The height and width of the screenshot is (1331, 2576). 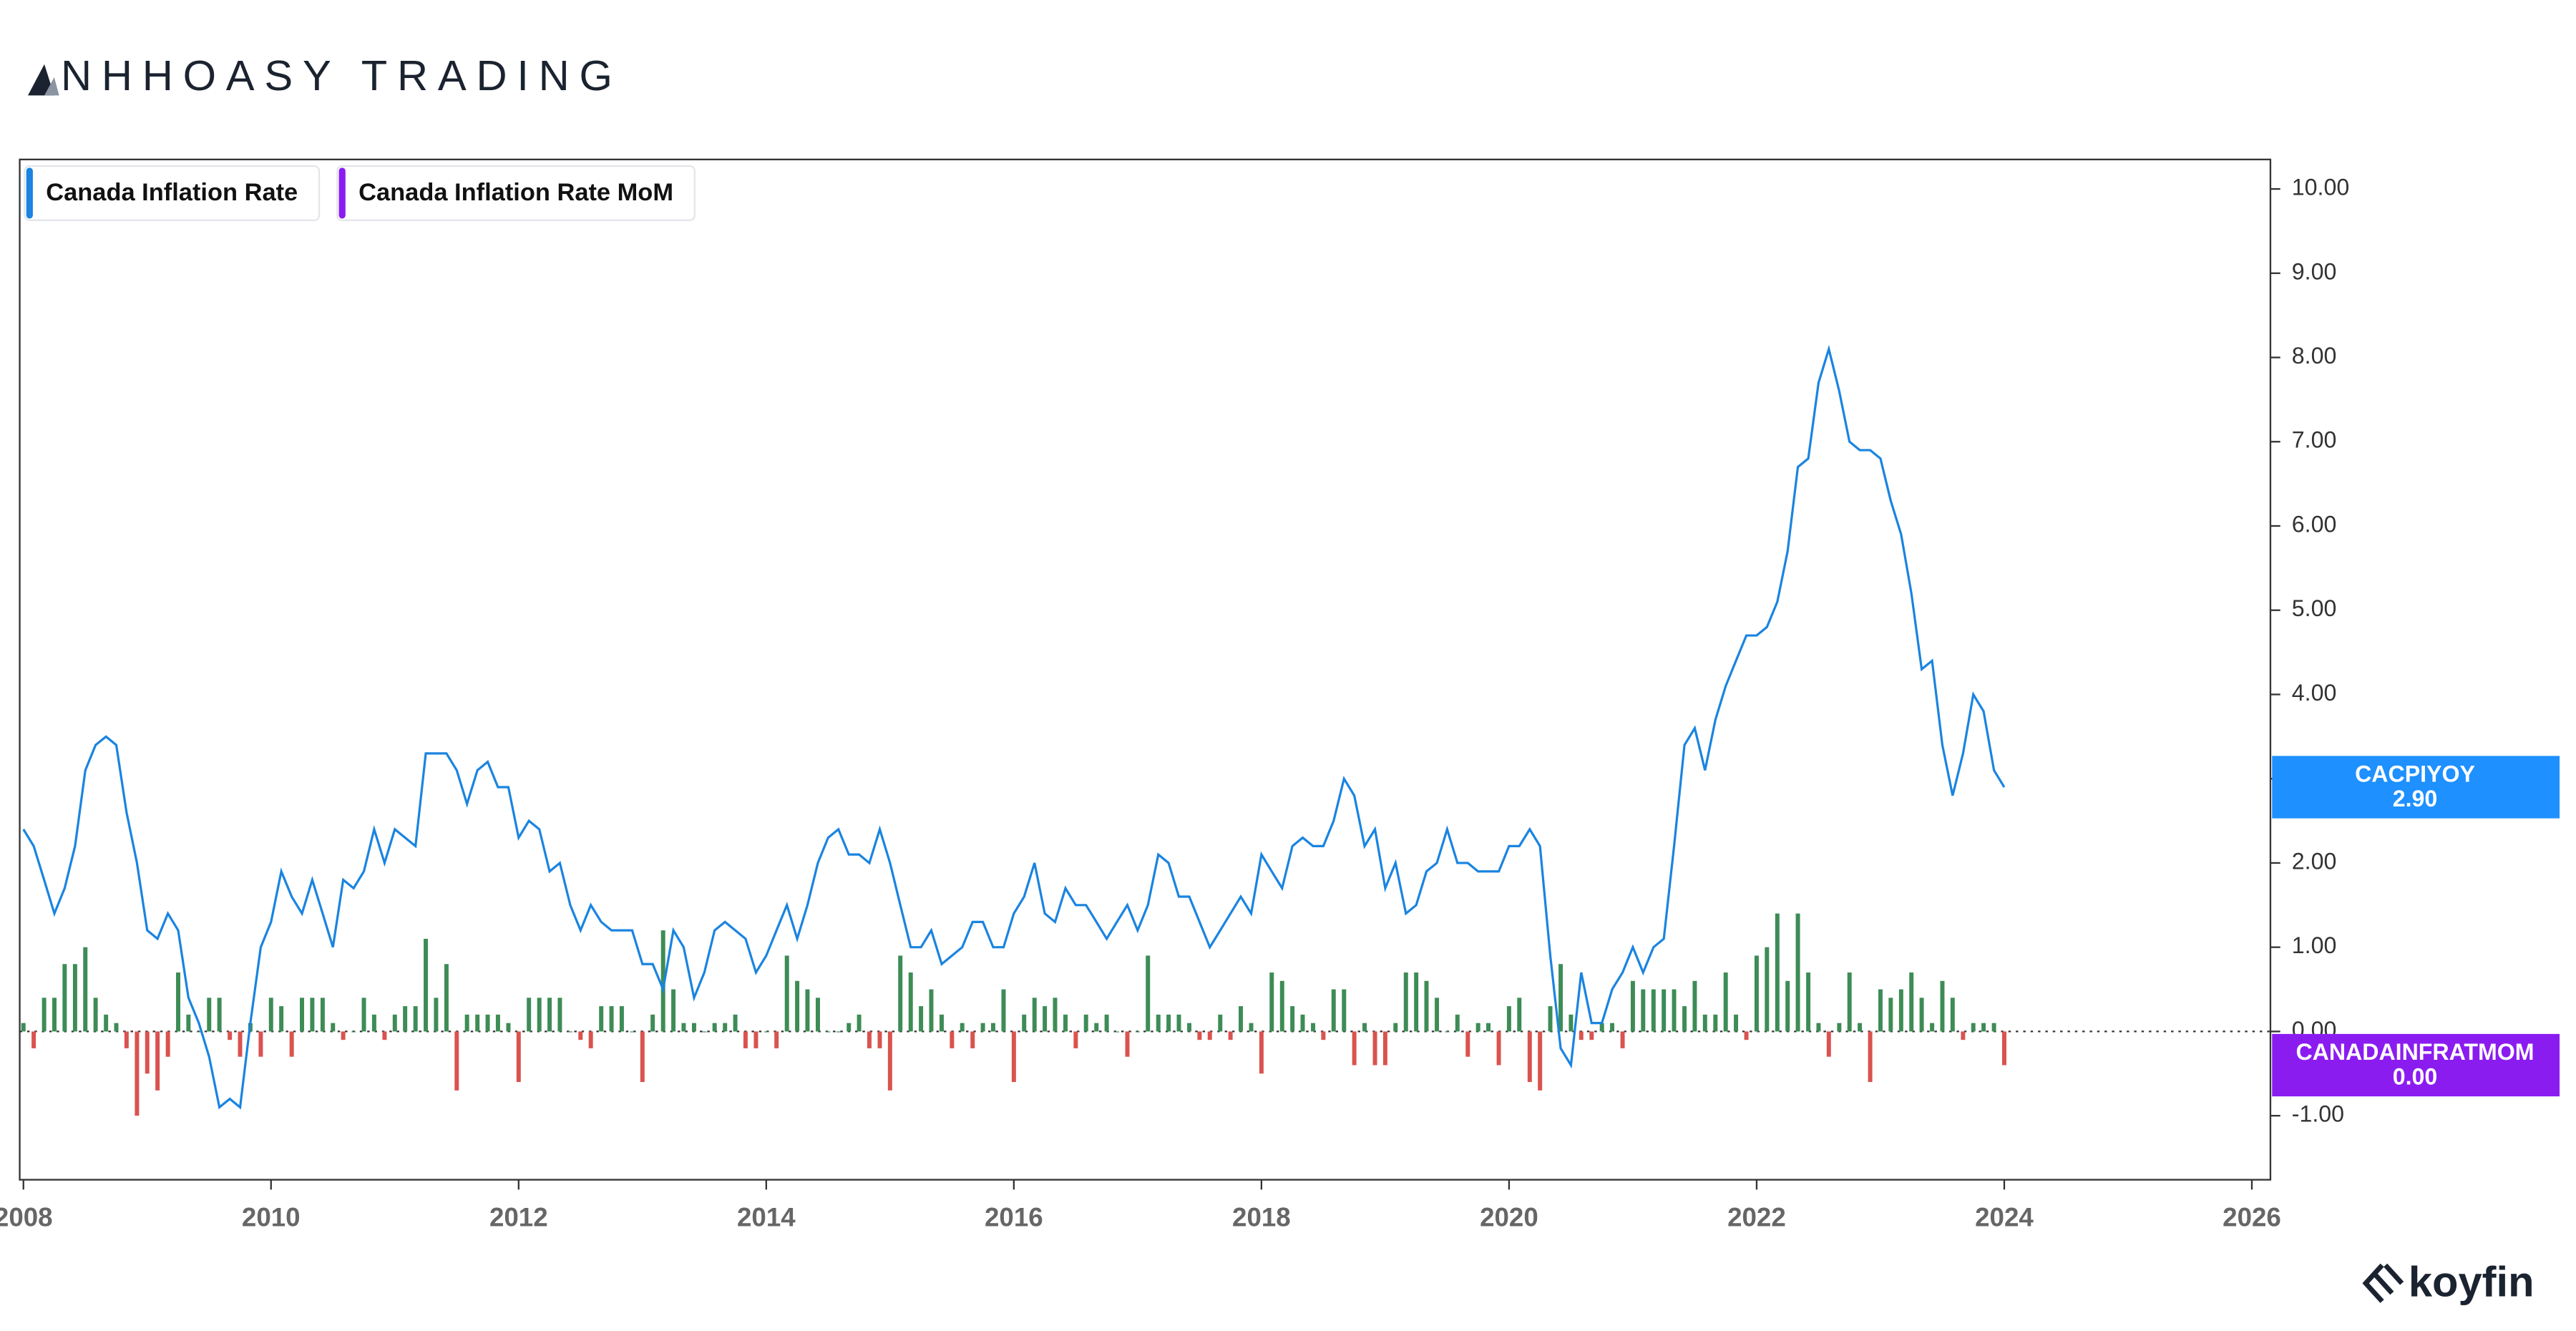 I want to click on legend-item: Canada Inflation Rate, so click(x=172, y=193).